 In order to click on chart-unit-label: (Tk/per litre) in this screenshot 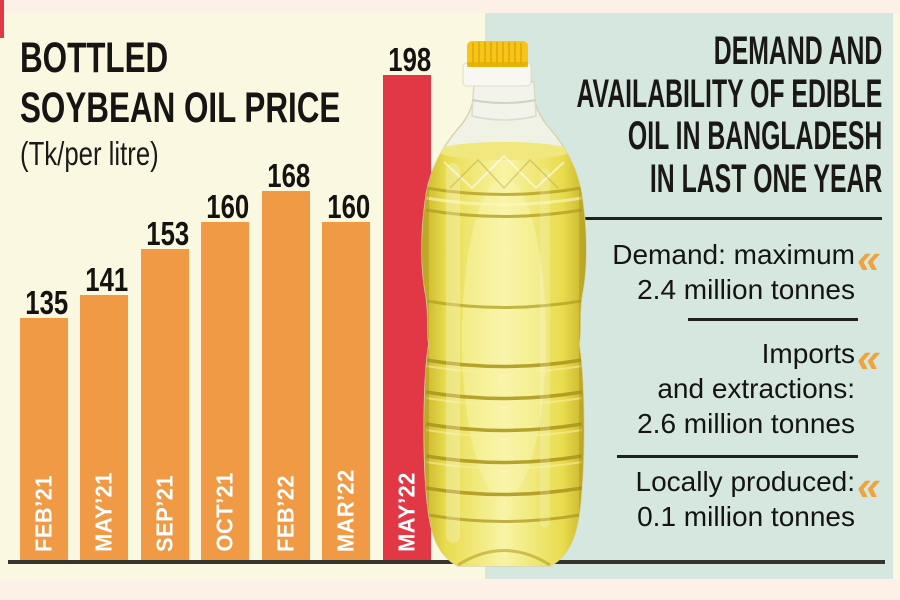, I will do `click(89, 153)`.